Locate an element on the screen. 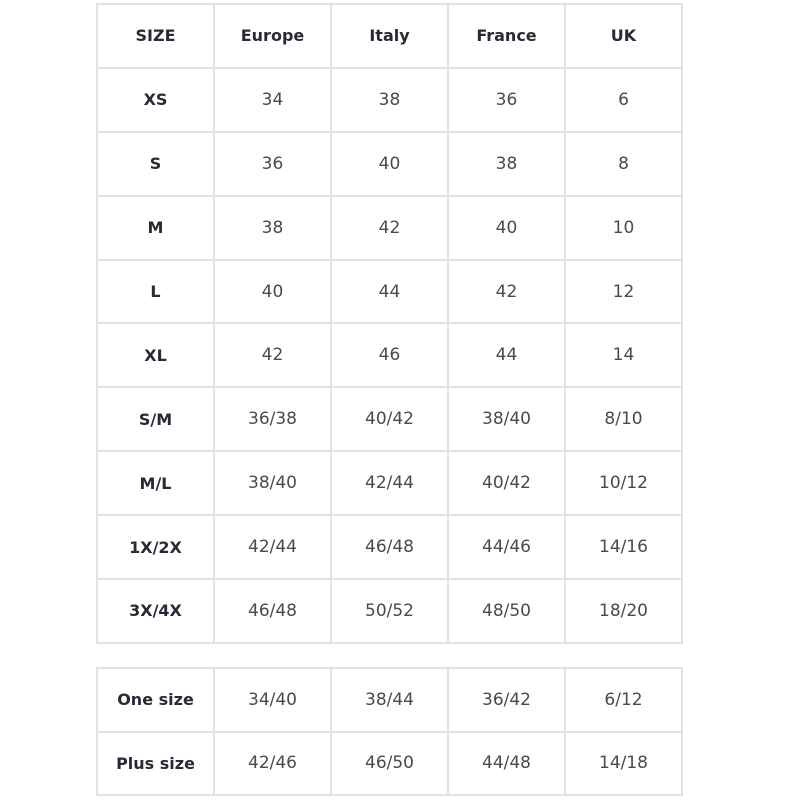 The image size is (800, 800). size-value: 50/52 is located at coordinates (389, 611).